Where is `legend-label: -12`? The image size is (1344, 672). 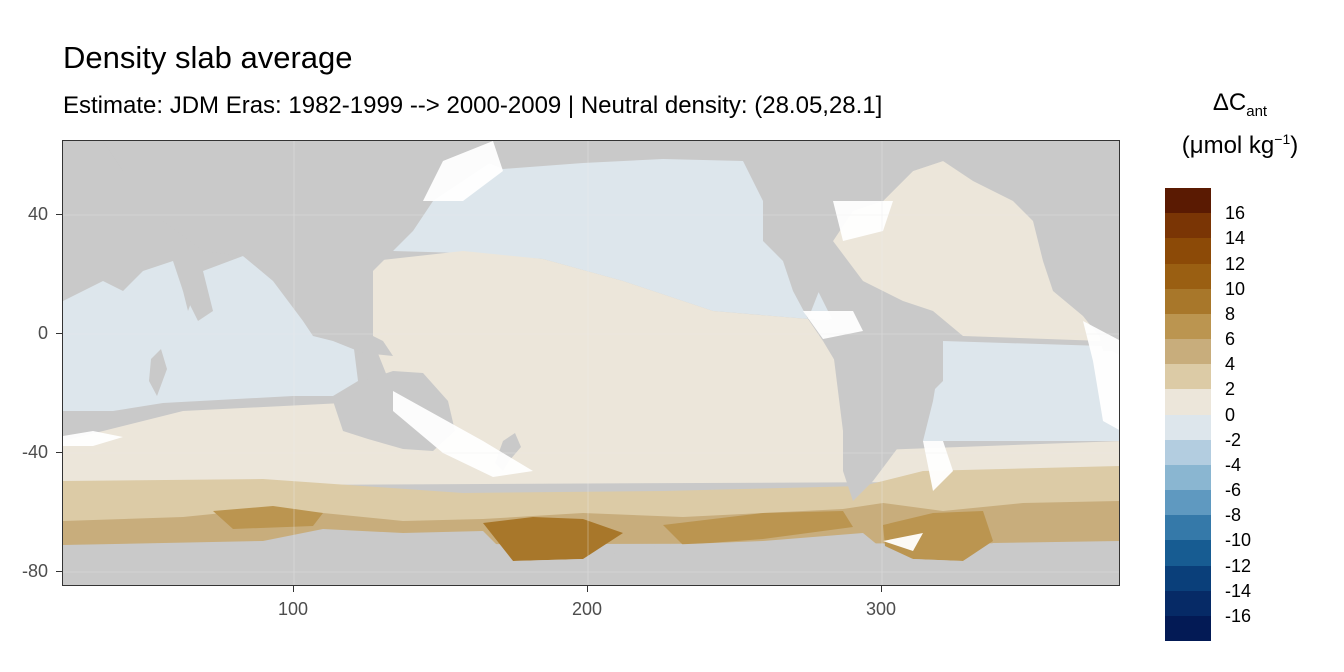
legend-label: -12 is located at coordinates (1238, 565).